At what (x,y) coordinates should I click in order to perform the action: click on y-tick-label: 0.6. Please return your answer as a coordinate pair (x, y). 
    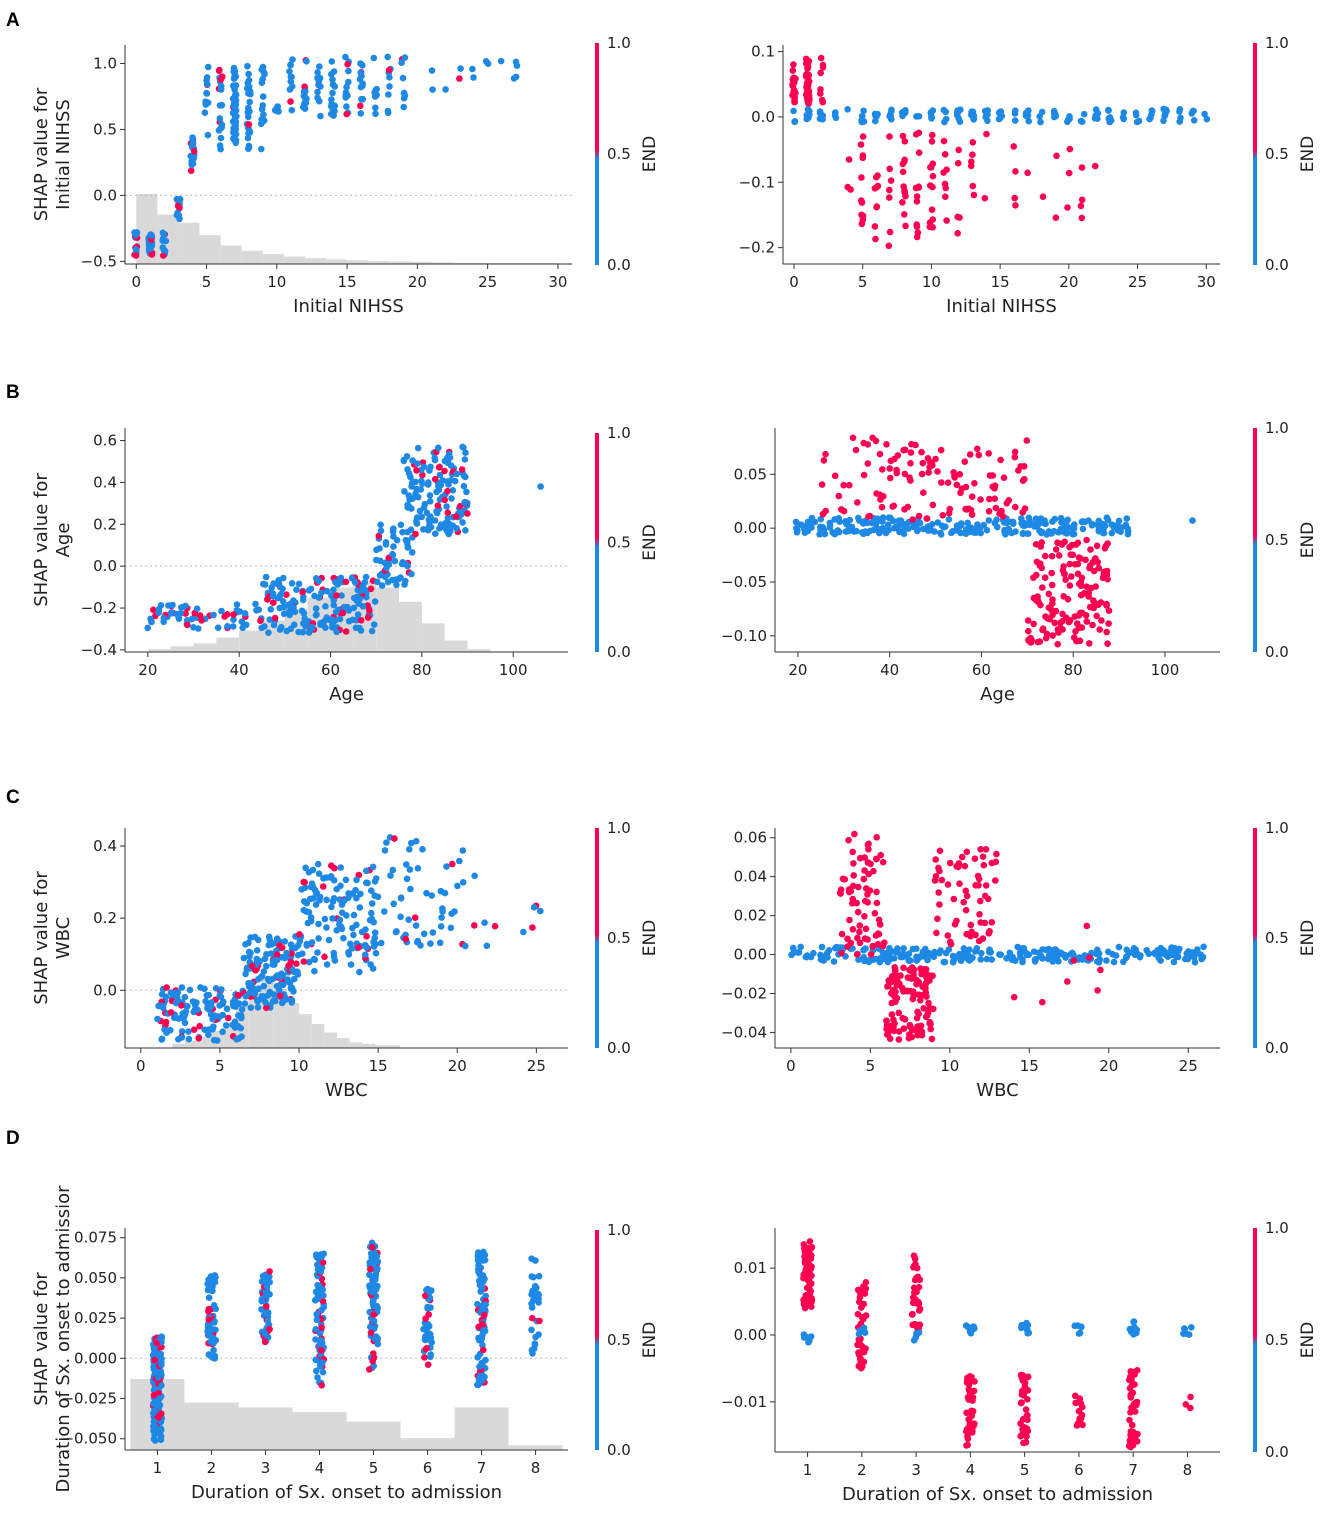
    Looking at the image, I should click on (105, 441).